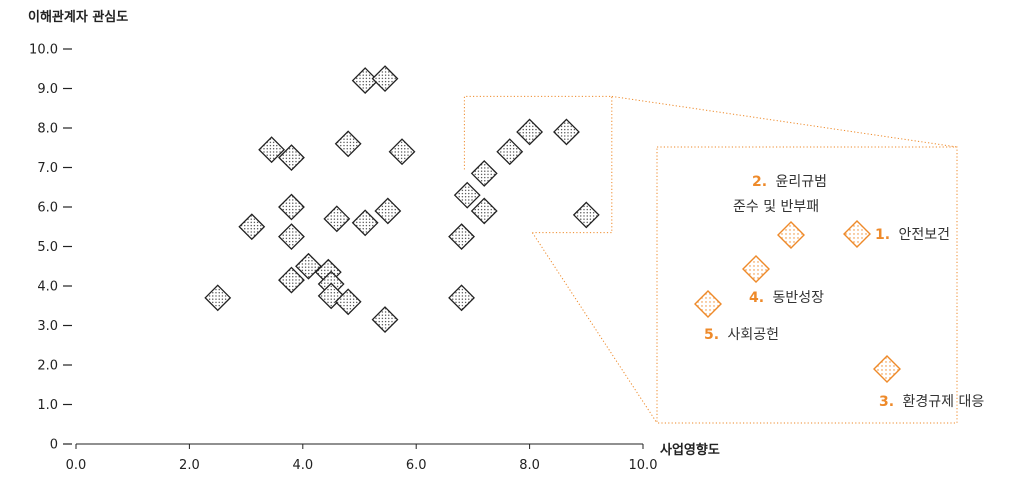  Describe the element at coordinates (47, 366) in the screenshot. I see `y-tick-label: 2.0` at that location.